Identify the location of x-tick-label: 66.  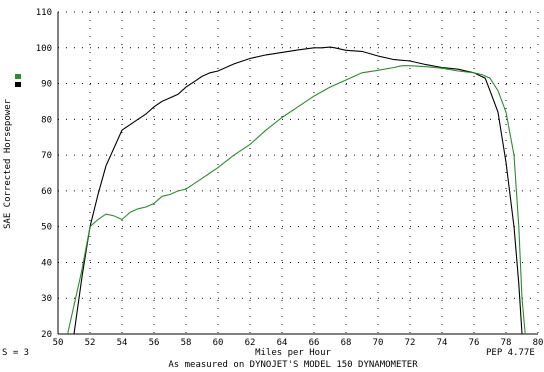
(314, 343).